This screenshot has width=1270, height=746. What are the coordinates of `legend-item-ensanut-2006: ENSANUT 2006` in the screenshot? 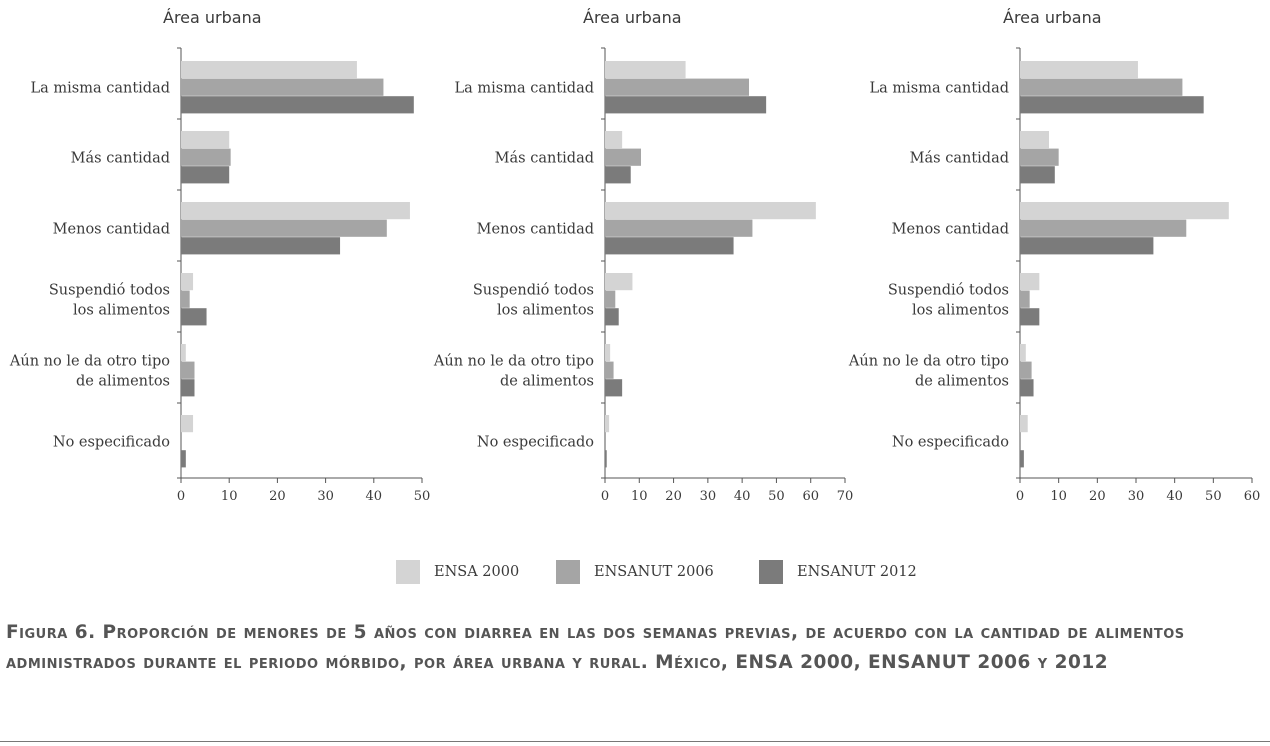 It's located at (635, 572).